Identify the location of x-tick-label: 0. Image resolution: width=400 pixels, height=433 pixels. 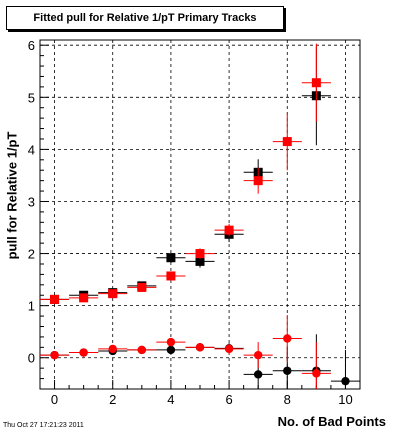
(54, 399).